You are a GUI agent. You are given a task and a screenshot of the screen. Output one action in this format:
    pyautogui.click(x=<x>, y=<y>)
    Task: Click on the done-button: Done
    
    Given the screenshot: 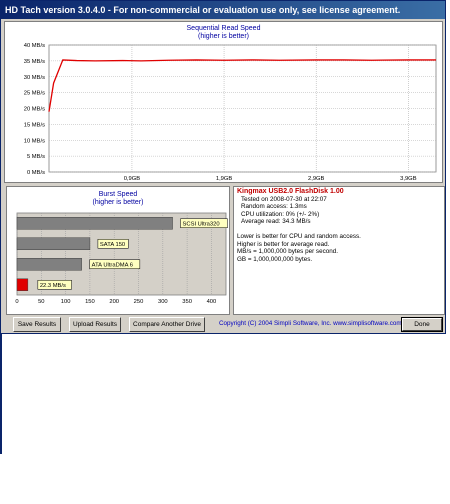 What is the action you would take?
    pyautogui.click(x=422, y=324)
    